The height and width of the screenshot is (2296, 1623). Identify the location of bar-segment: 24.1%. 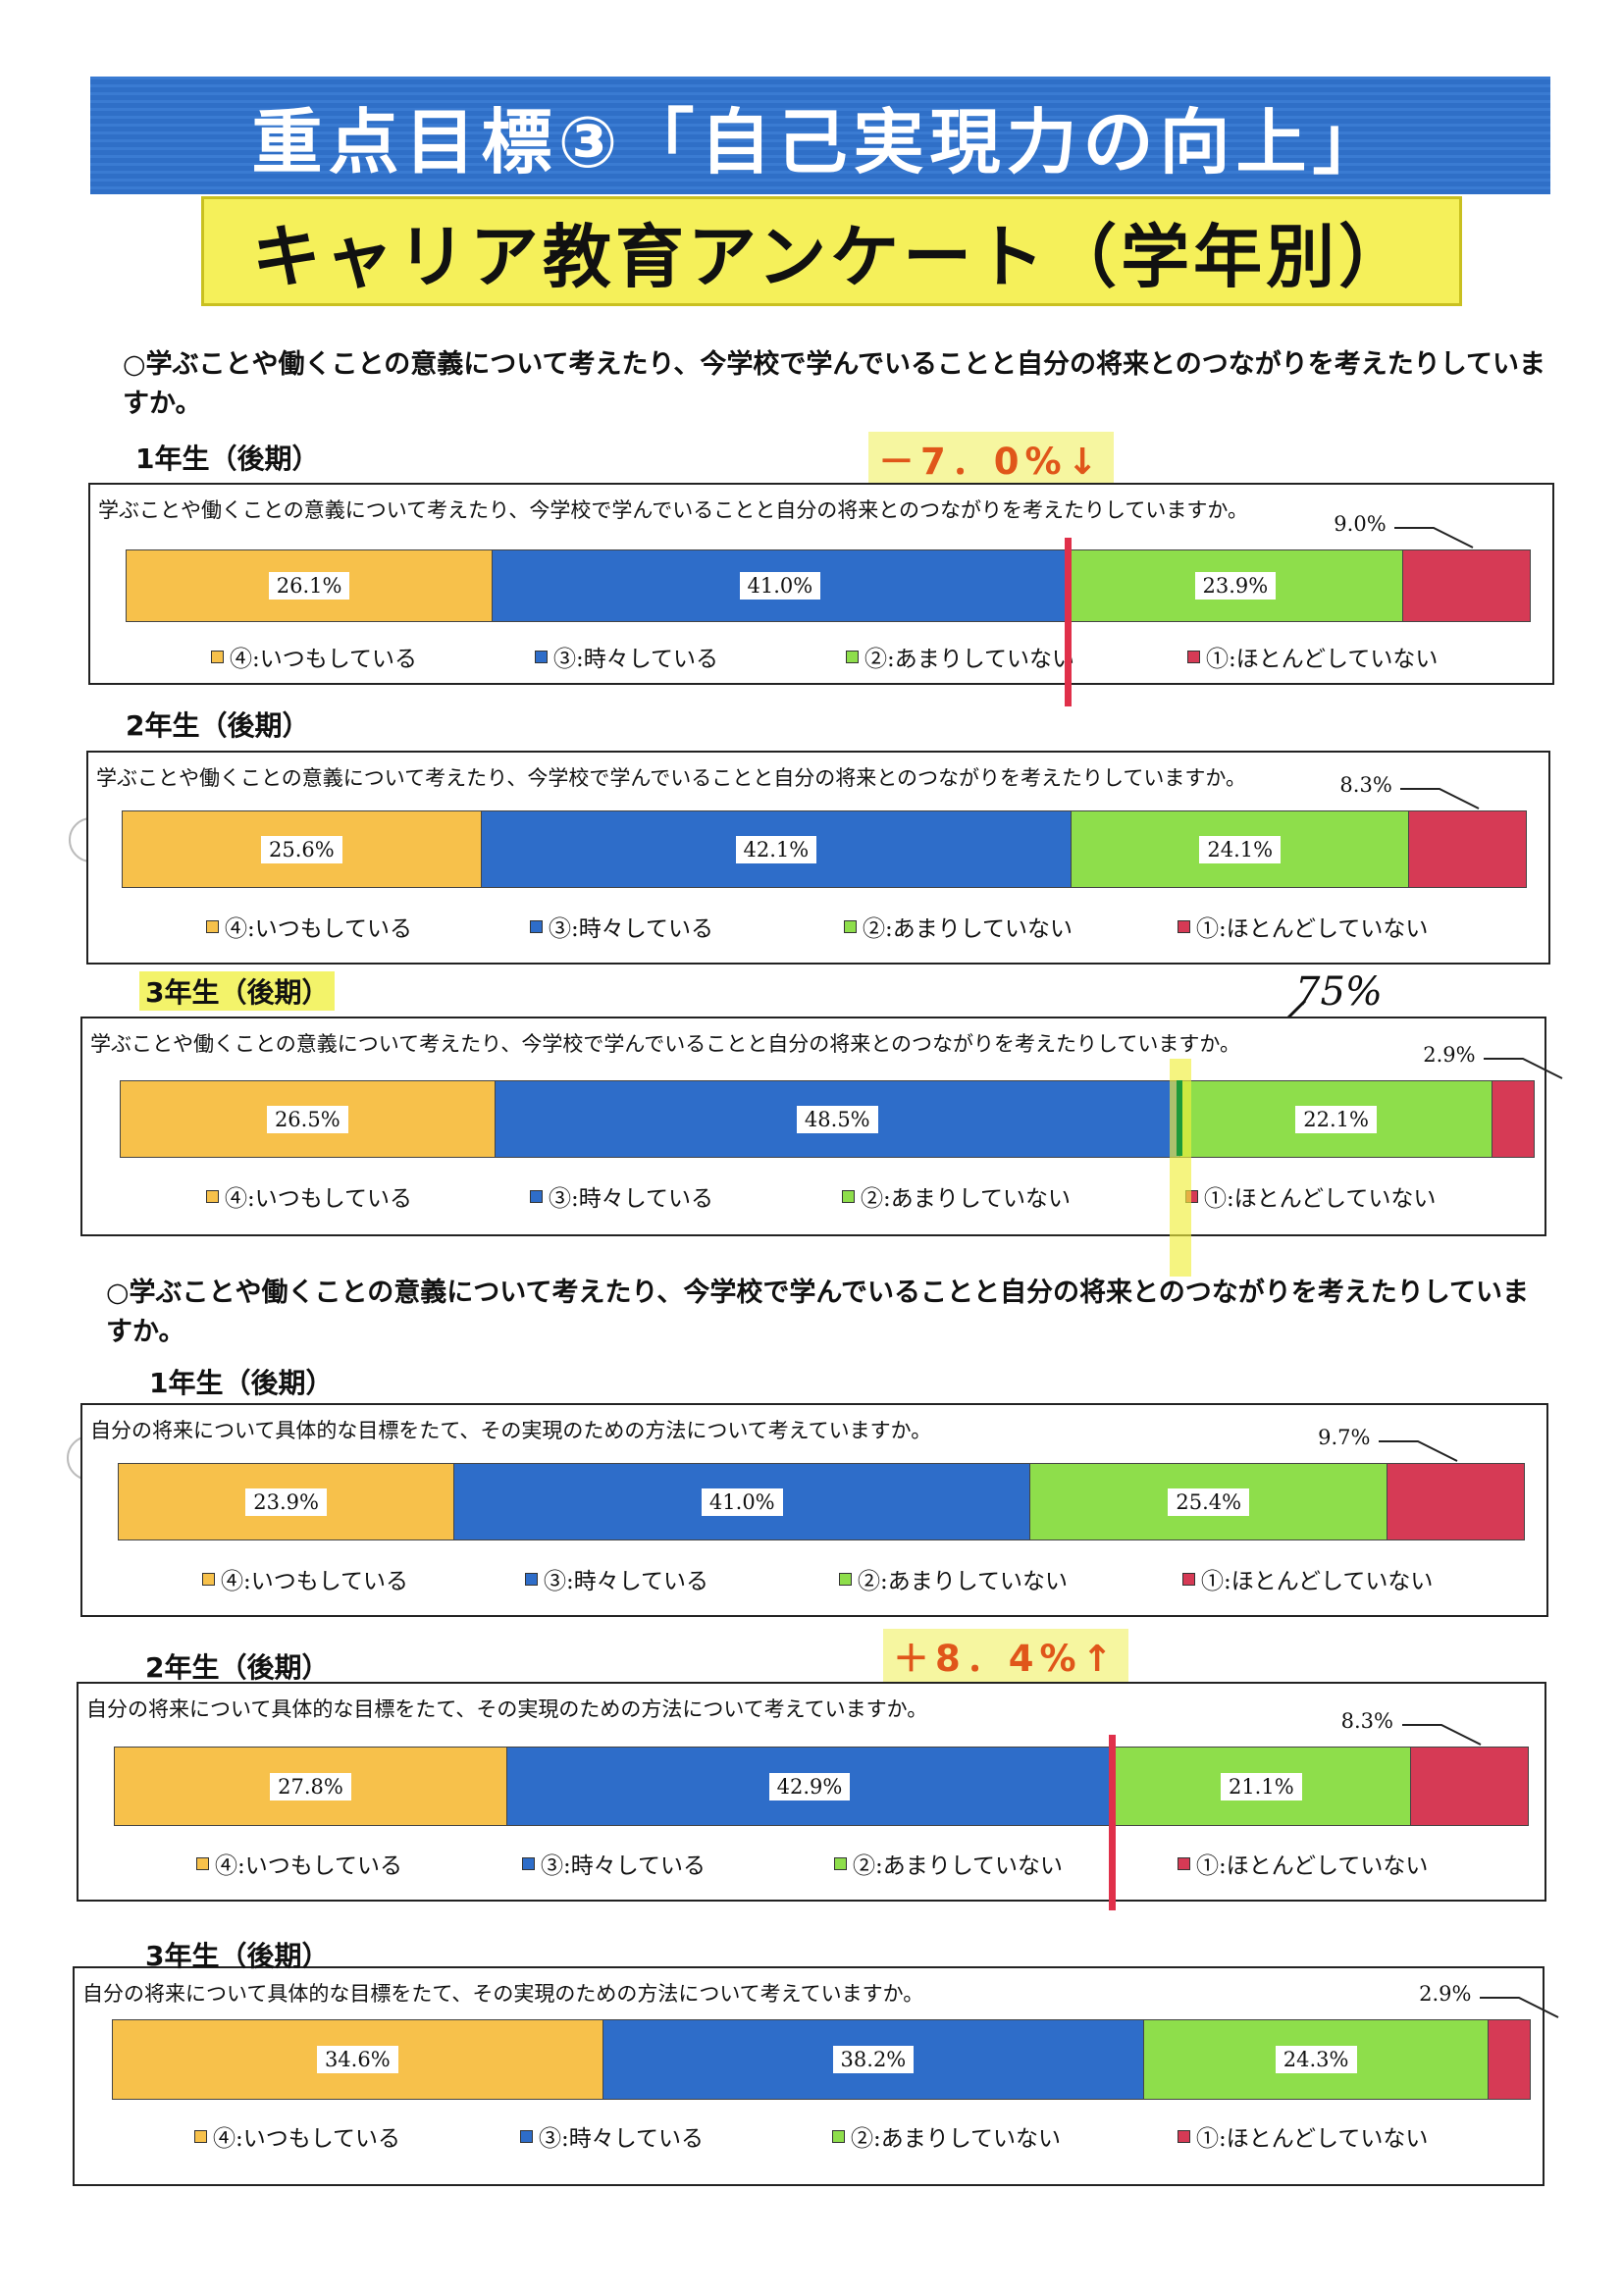
(1241, 849).